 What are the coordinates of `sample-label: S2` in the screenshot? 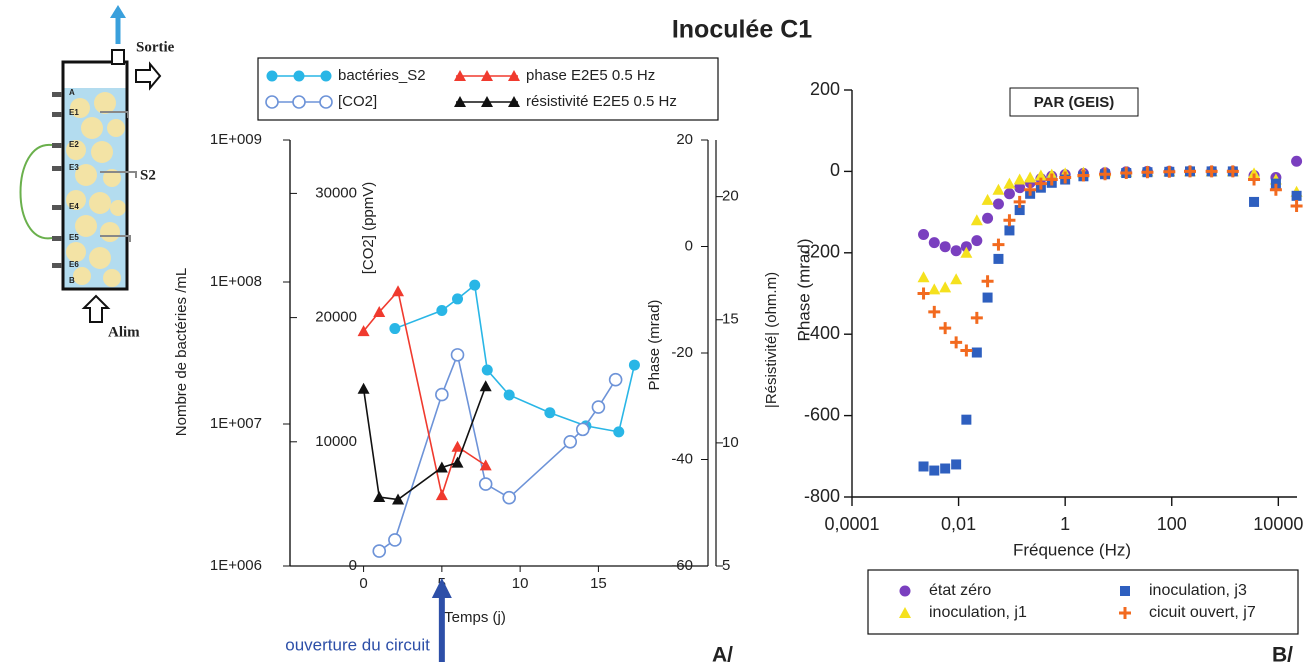 It's located at (148, 175).